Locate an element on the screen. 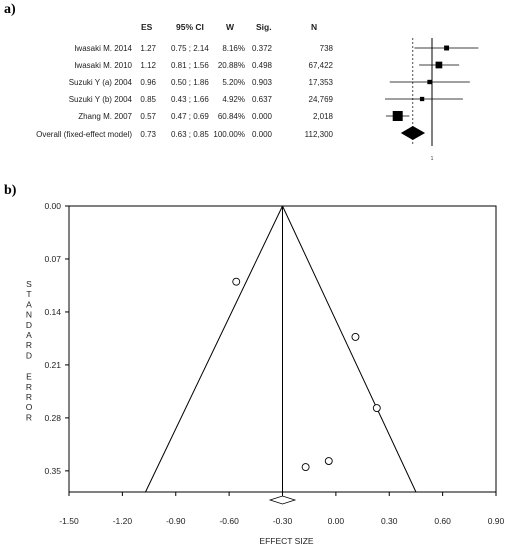  study-weight: 4.92% is located at coordinates (233, 99).